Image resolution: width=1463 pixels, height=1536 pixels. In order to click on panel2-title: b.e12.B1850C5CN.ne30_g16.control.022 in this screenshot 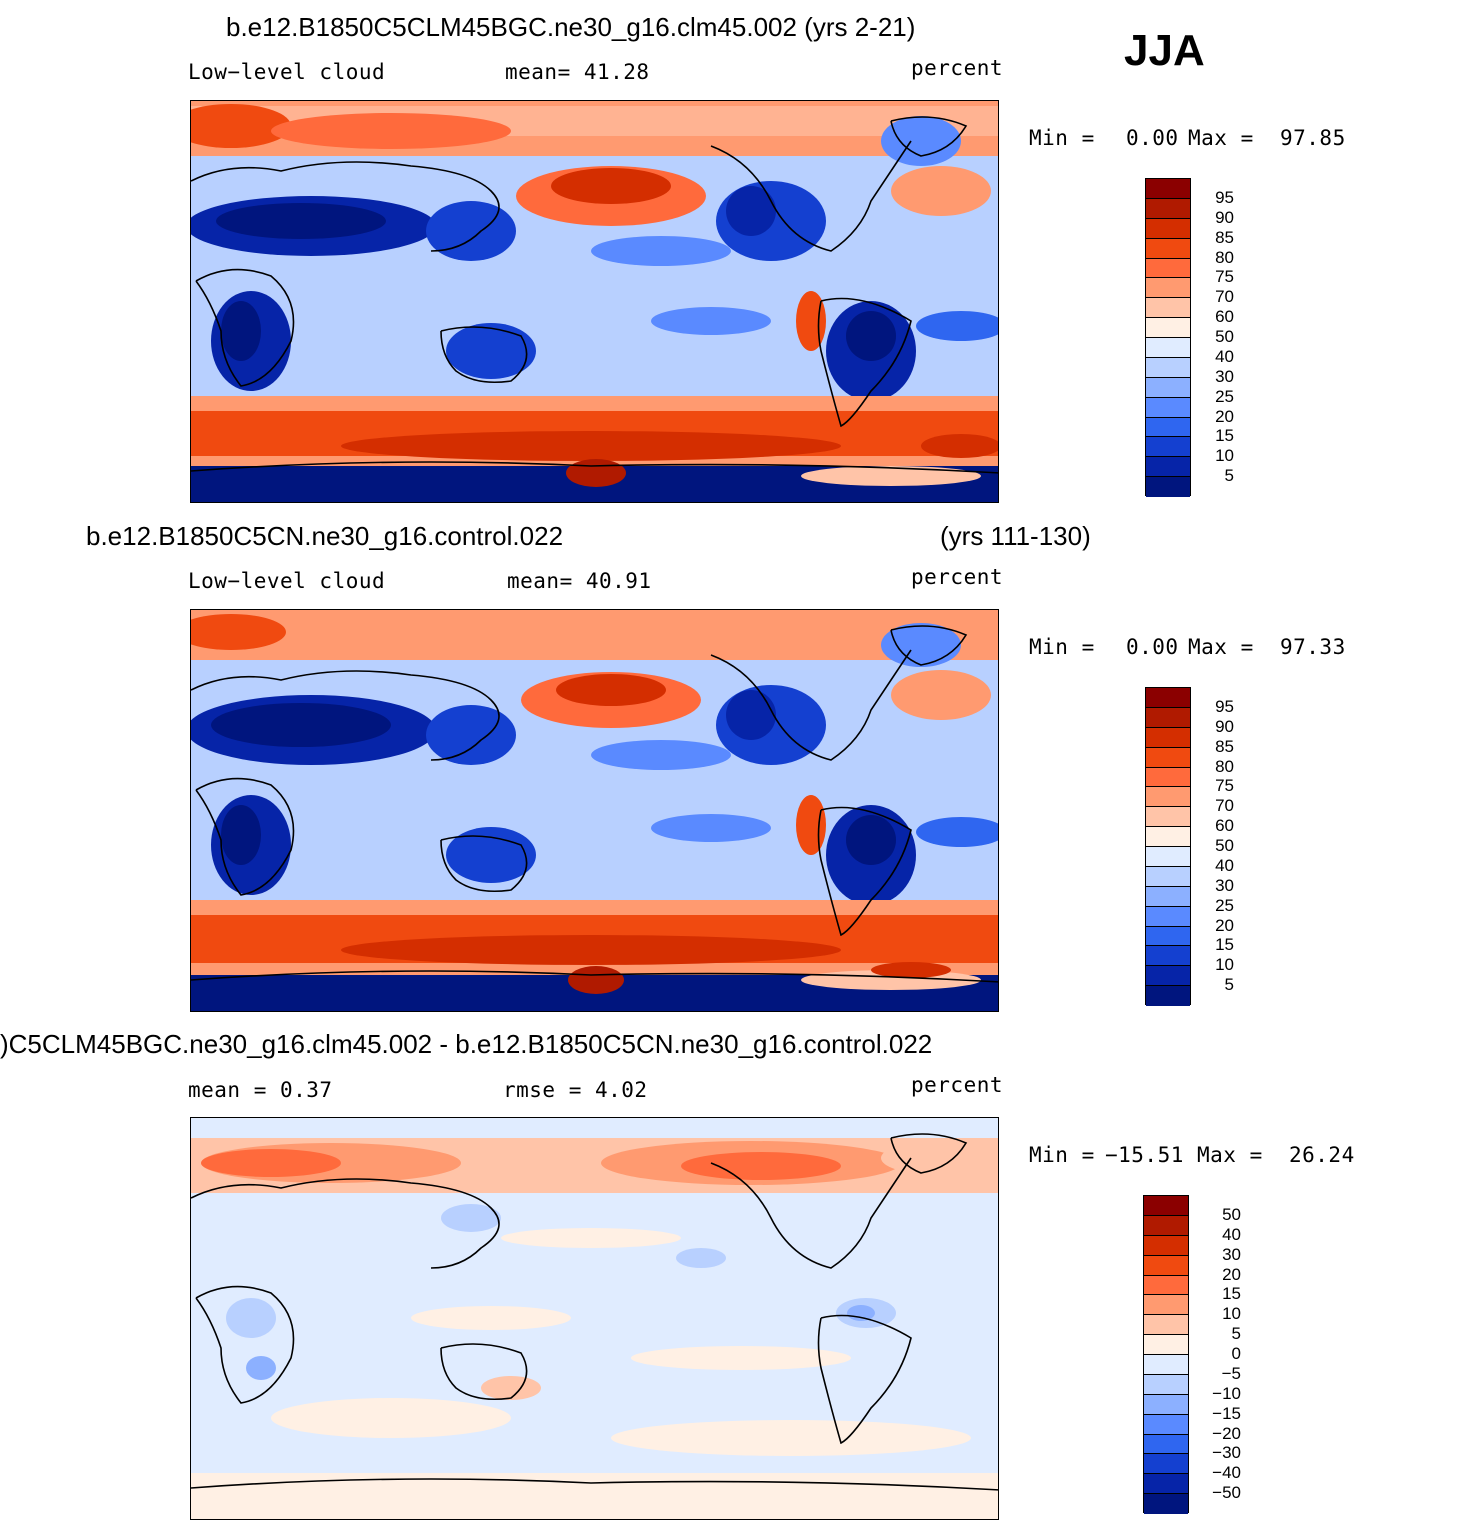, I will do `click(325, 536)`.